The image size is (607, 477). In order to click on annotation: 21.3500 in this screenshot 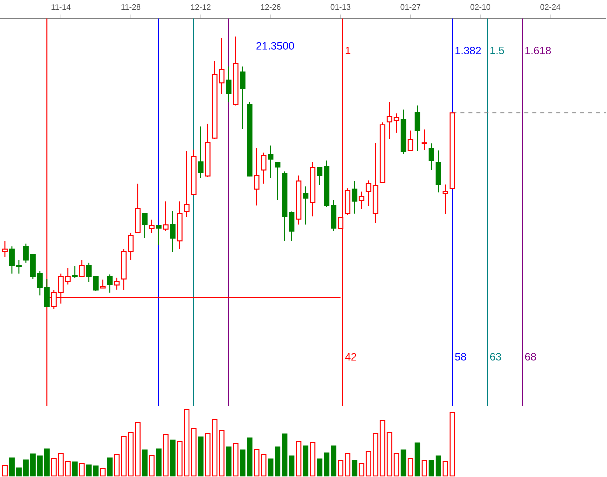, I will do `click(275, 46)`.